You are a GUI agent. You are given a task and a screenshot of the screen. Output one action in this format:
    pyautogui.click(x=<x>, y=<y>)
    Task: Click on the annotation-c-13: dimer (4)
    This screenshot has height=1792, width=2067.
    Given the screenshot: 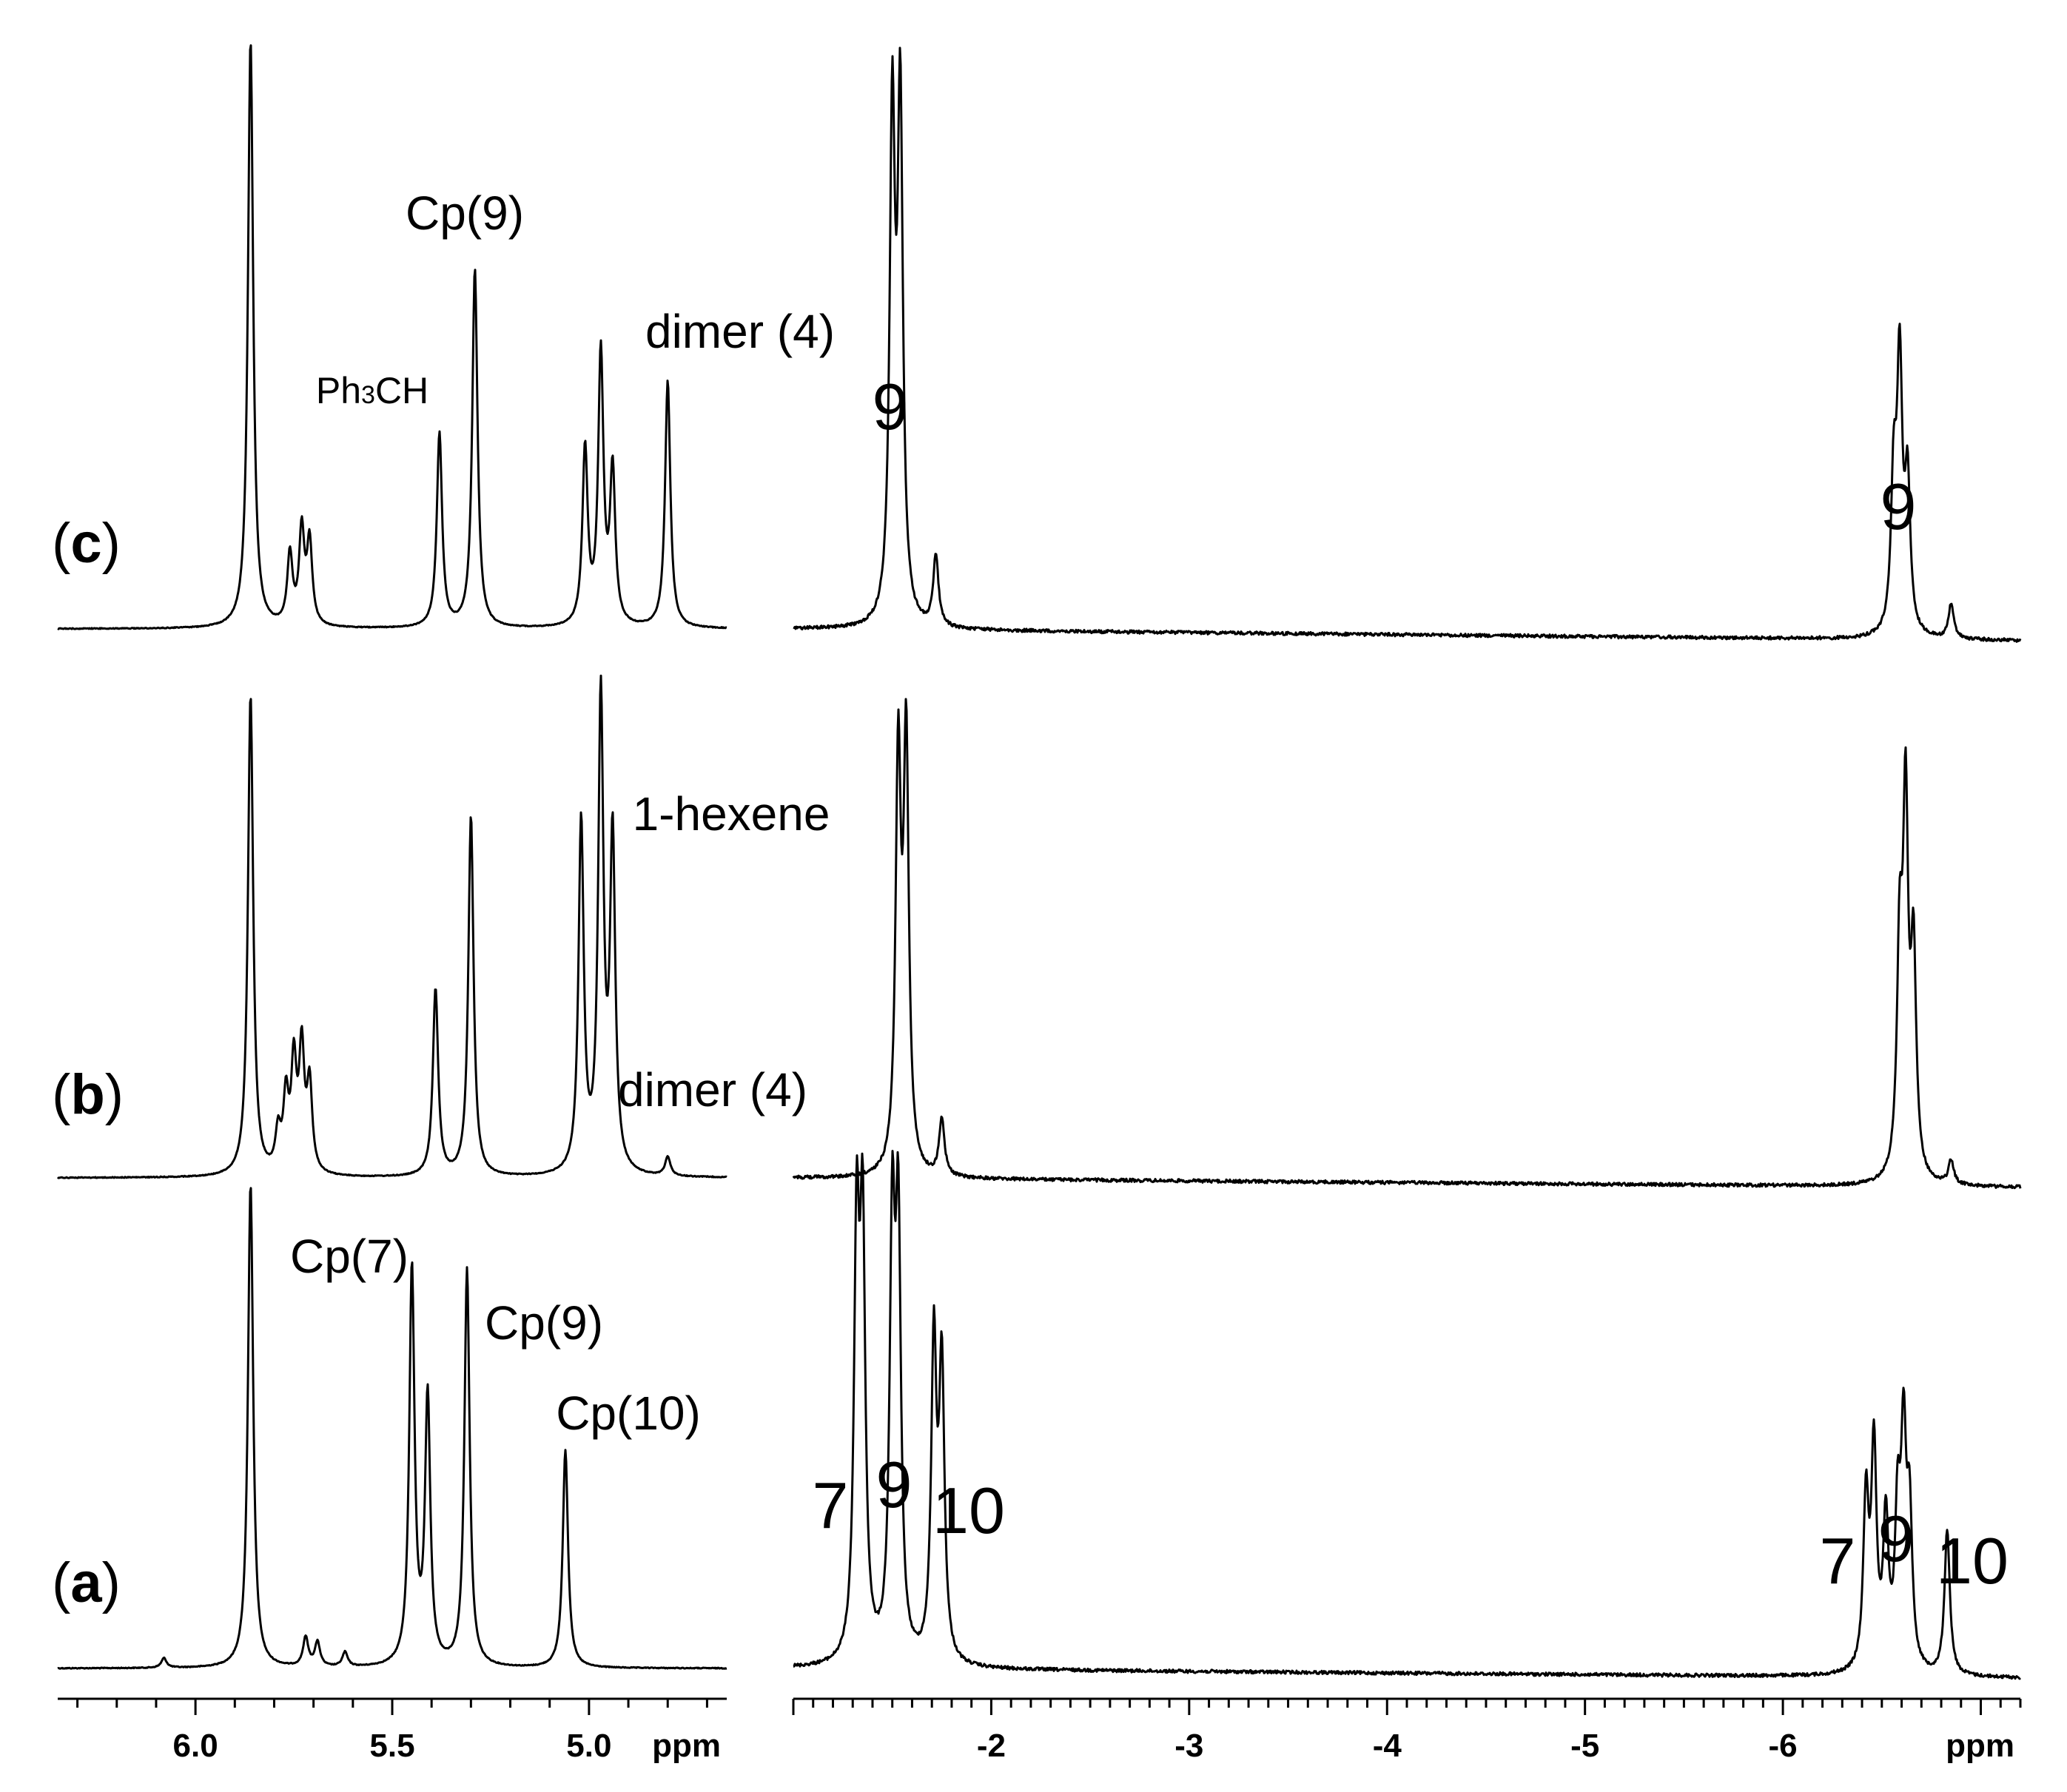 What is the action you would take?
    pyautogui.click(x=740, y=331)
    